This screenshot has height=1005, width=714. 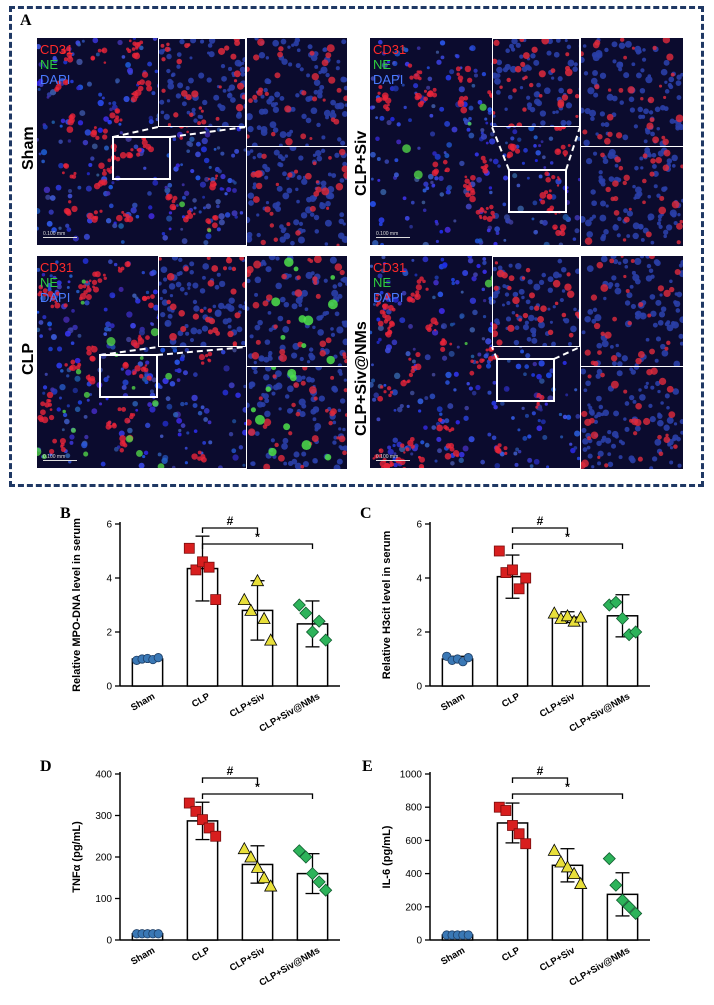 What do you see at coordinates (103, 858) in the screenshot?
I see `y-tick-label: 200` at bounding box center [103, 858].